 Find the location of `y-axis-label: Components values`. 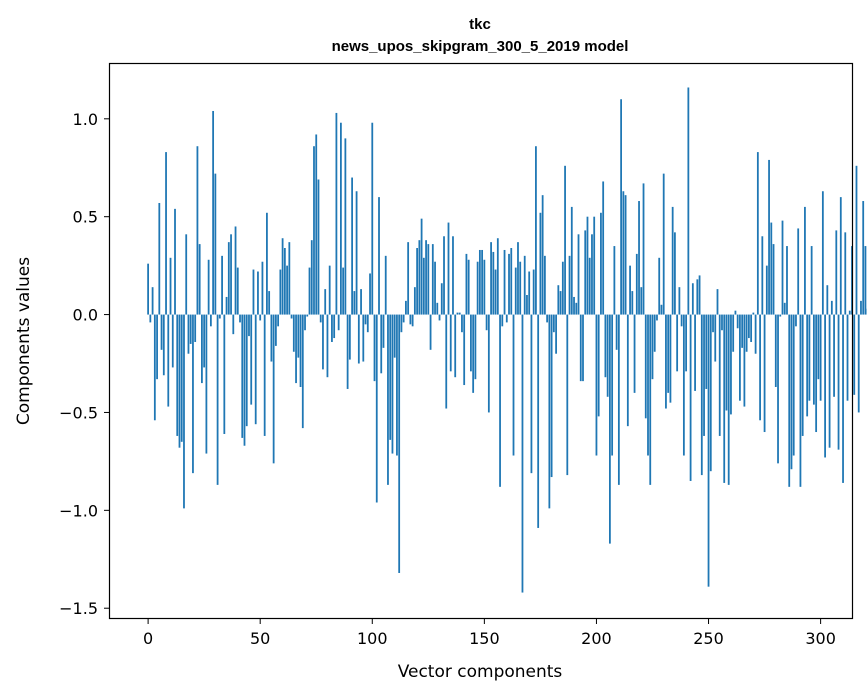

y-axis-label: Components values is located at coordinates (24, 341).